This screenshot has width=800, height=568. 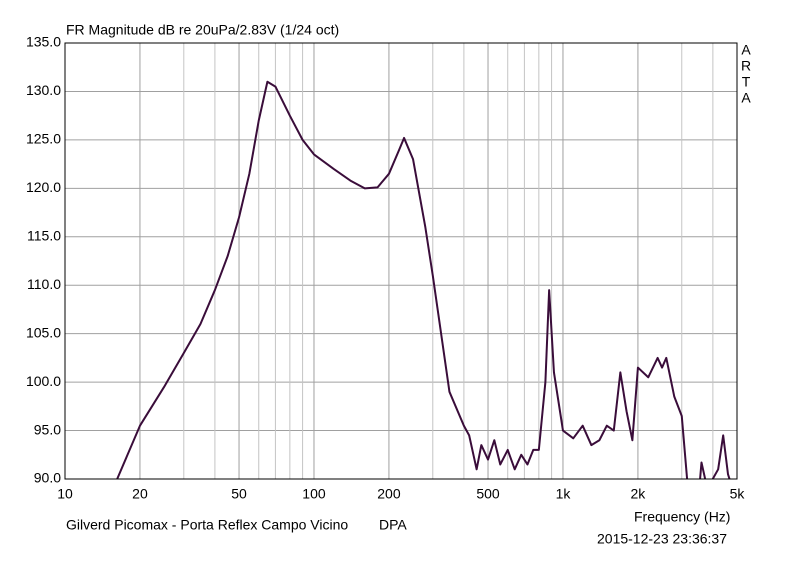 What do you see at coordinates (43, 42) in the screenshot?
I see `y-tick-label: 135.0` at bounding box center [43, 42].